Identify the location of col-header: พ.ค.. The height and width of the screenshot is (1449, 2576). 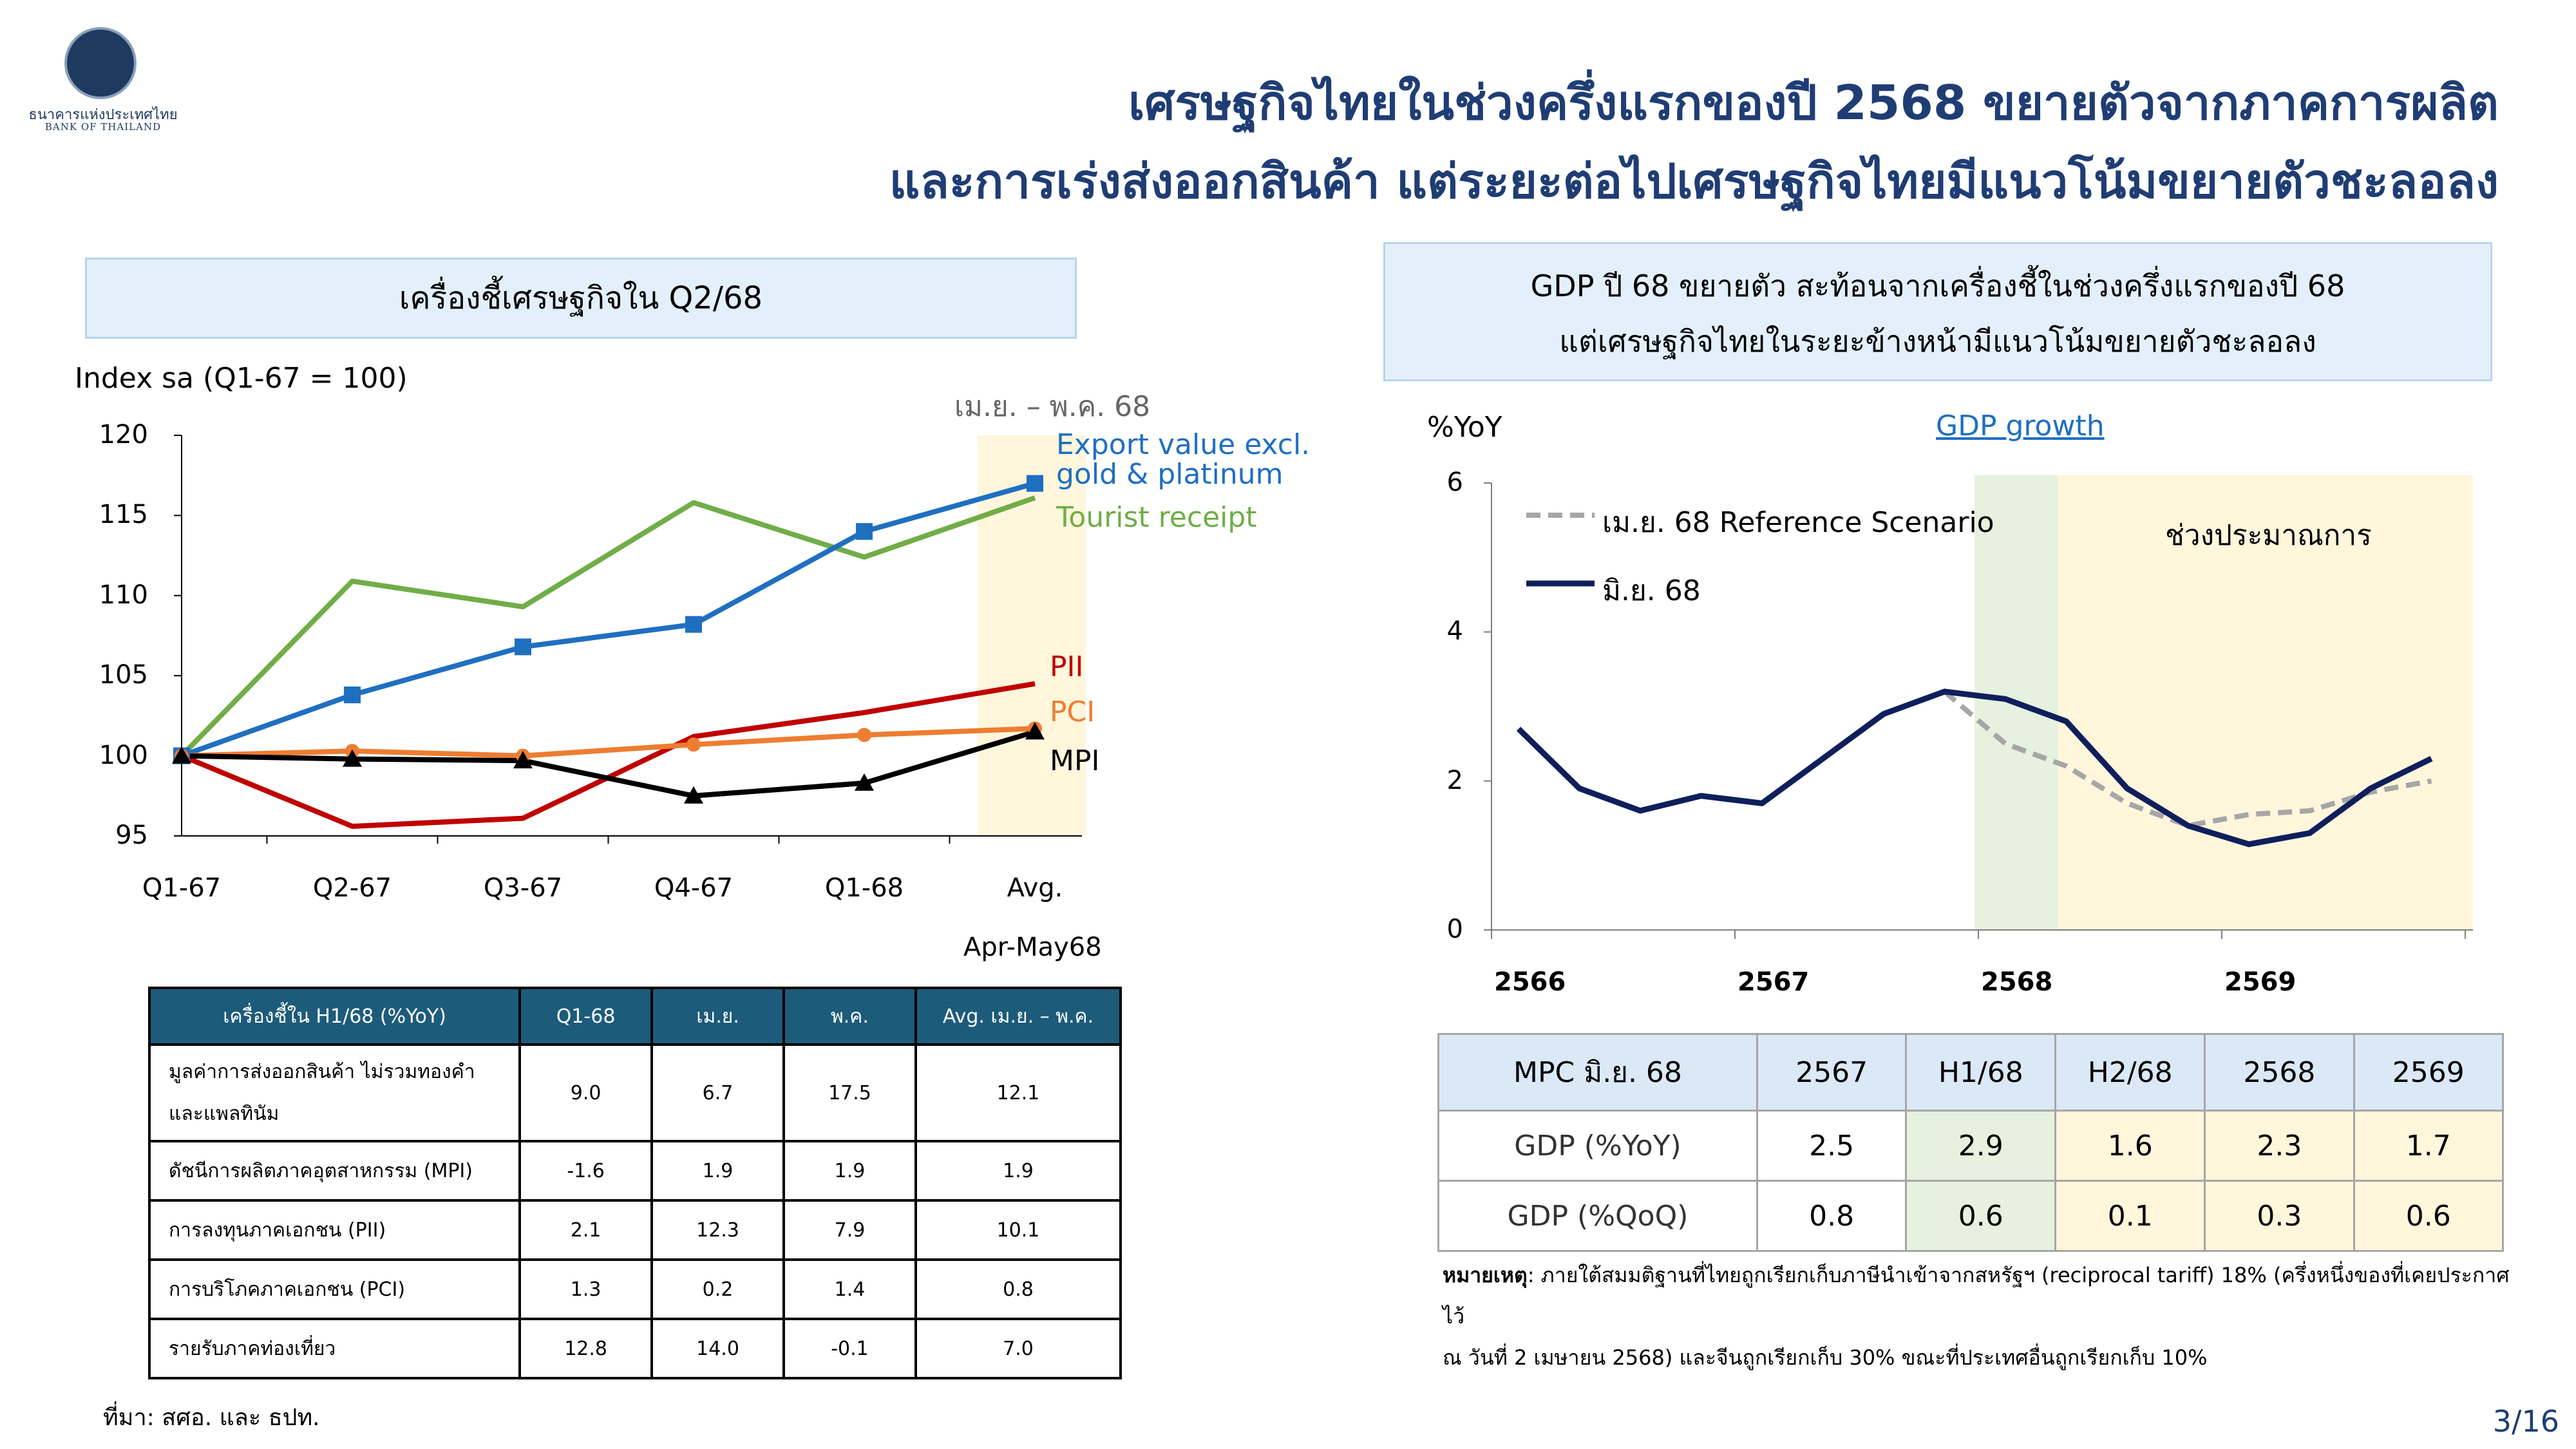
(849, 1016).